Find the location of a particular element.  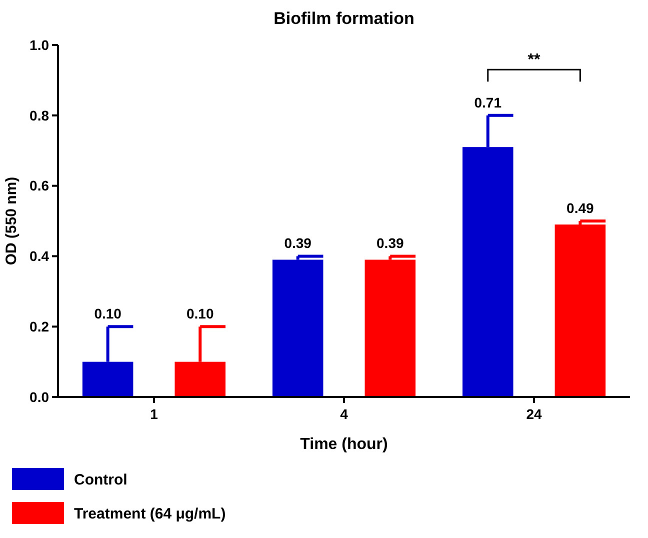

x-tick-label: 24 is located at coordinates (534, 414).